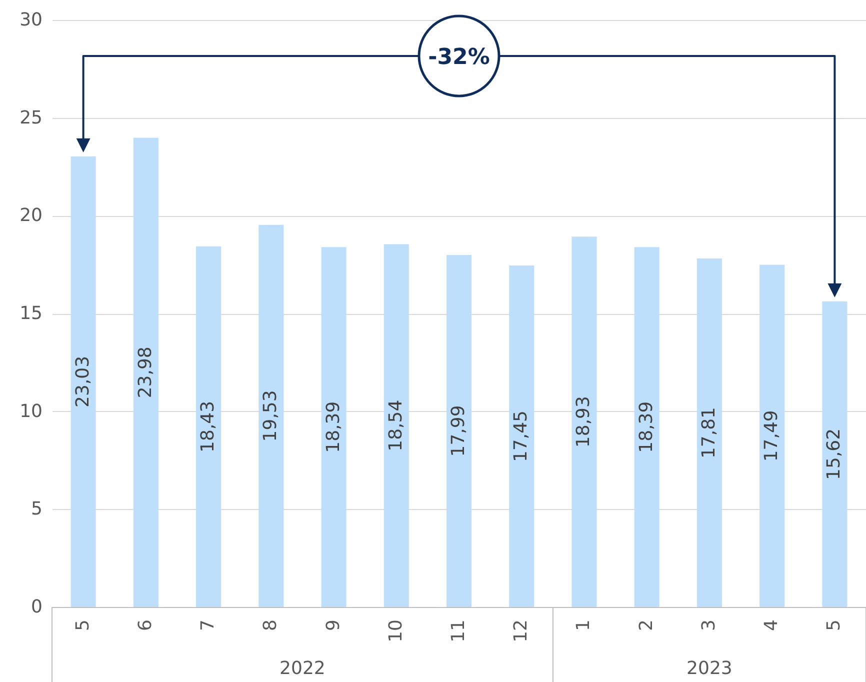  I want to click on text: 2023, so click(709, 668).